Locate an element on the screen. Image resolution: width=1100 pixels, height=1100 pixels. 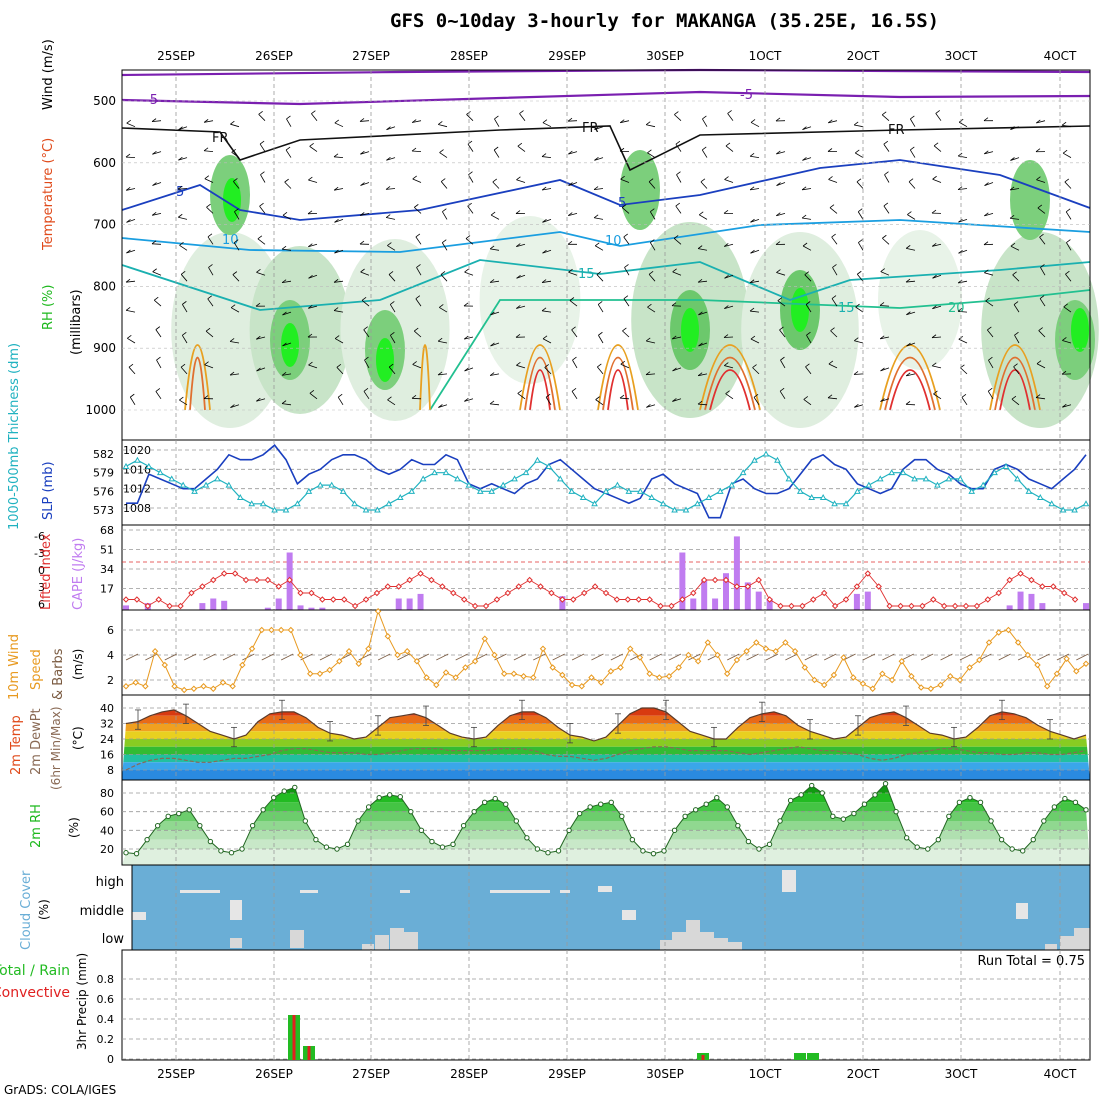
lifted-index-tick: -3 is located at coordinates (39, 553).